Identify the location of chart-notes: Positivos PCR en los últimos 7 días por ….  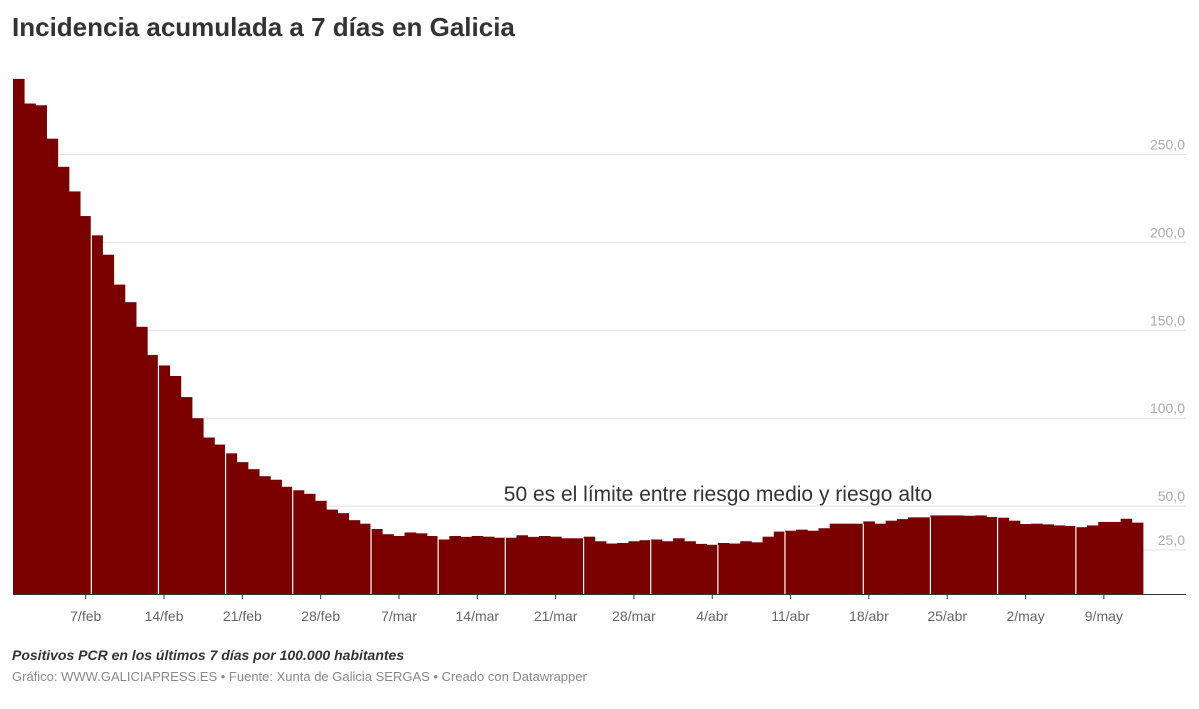
(208, 655).